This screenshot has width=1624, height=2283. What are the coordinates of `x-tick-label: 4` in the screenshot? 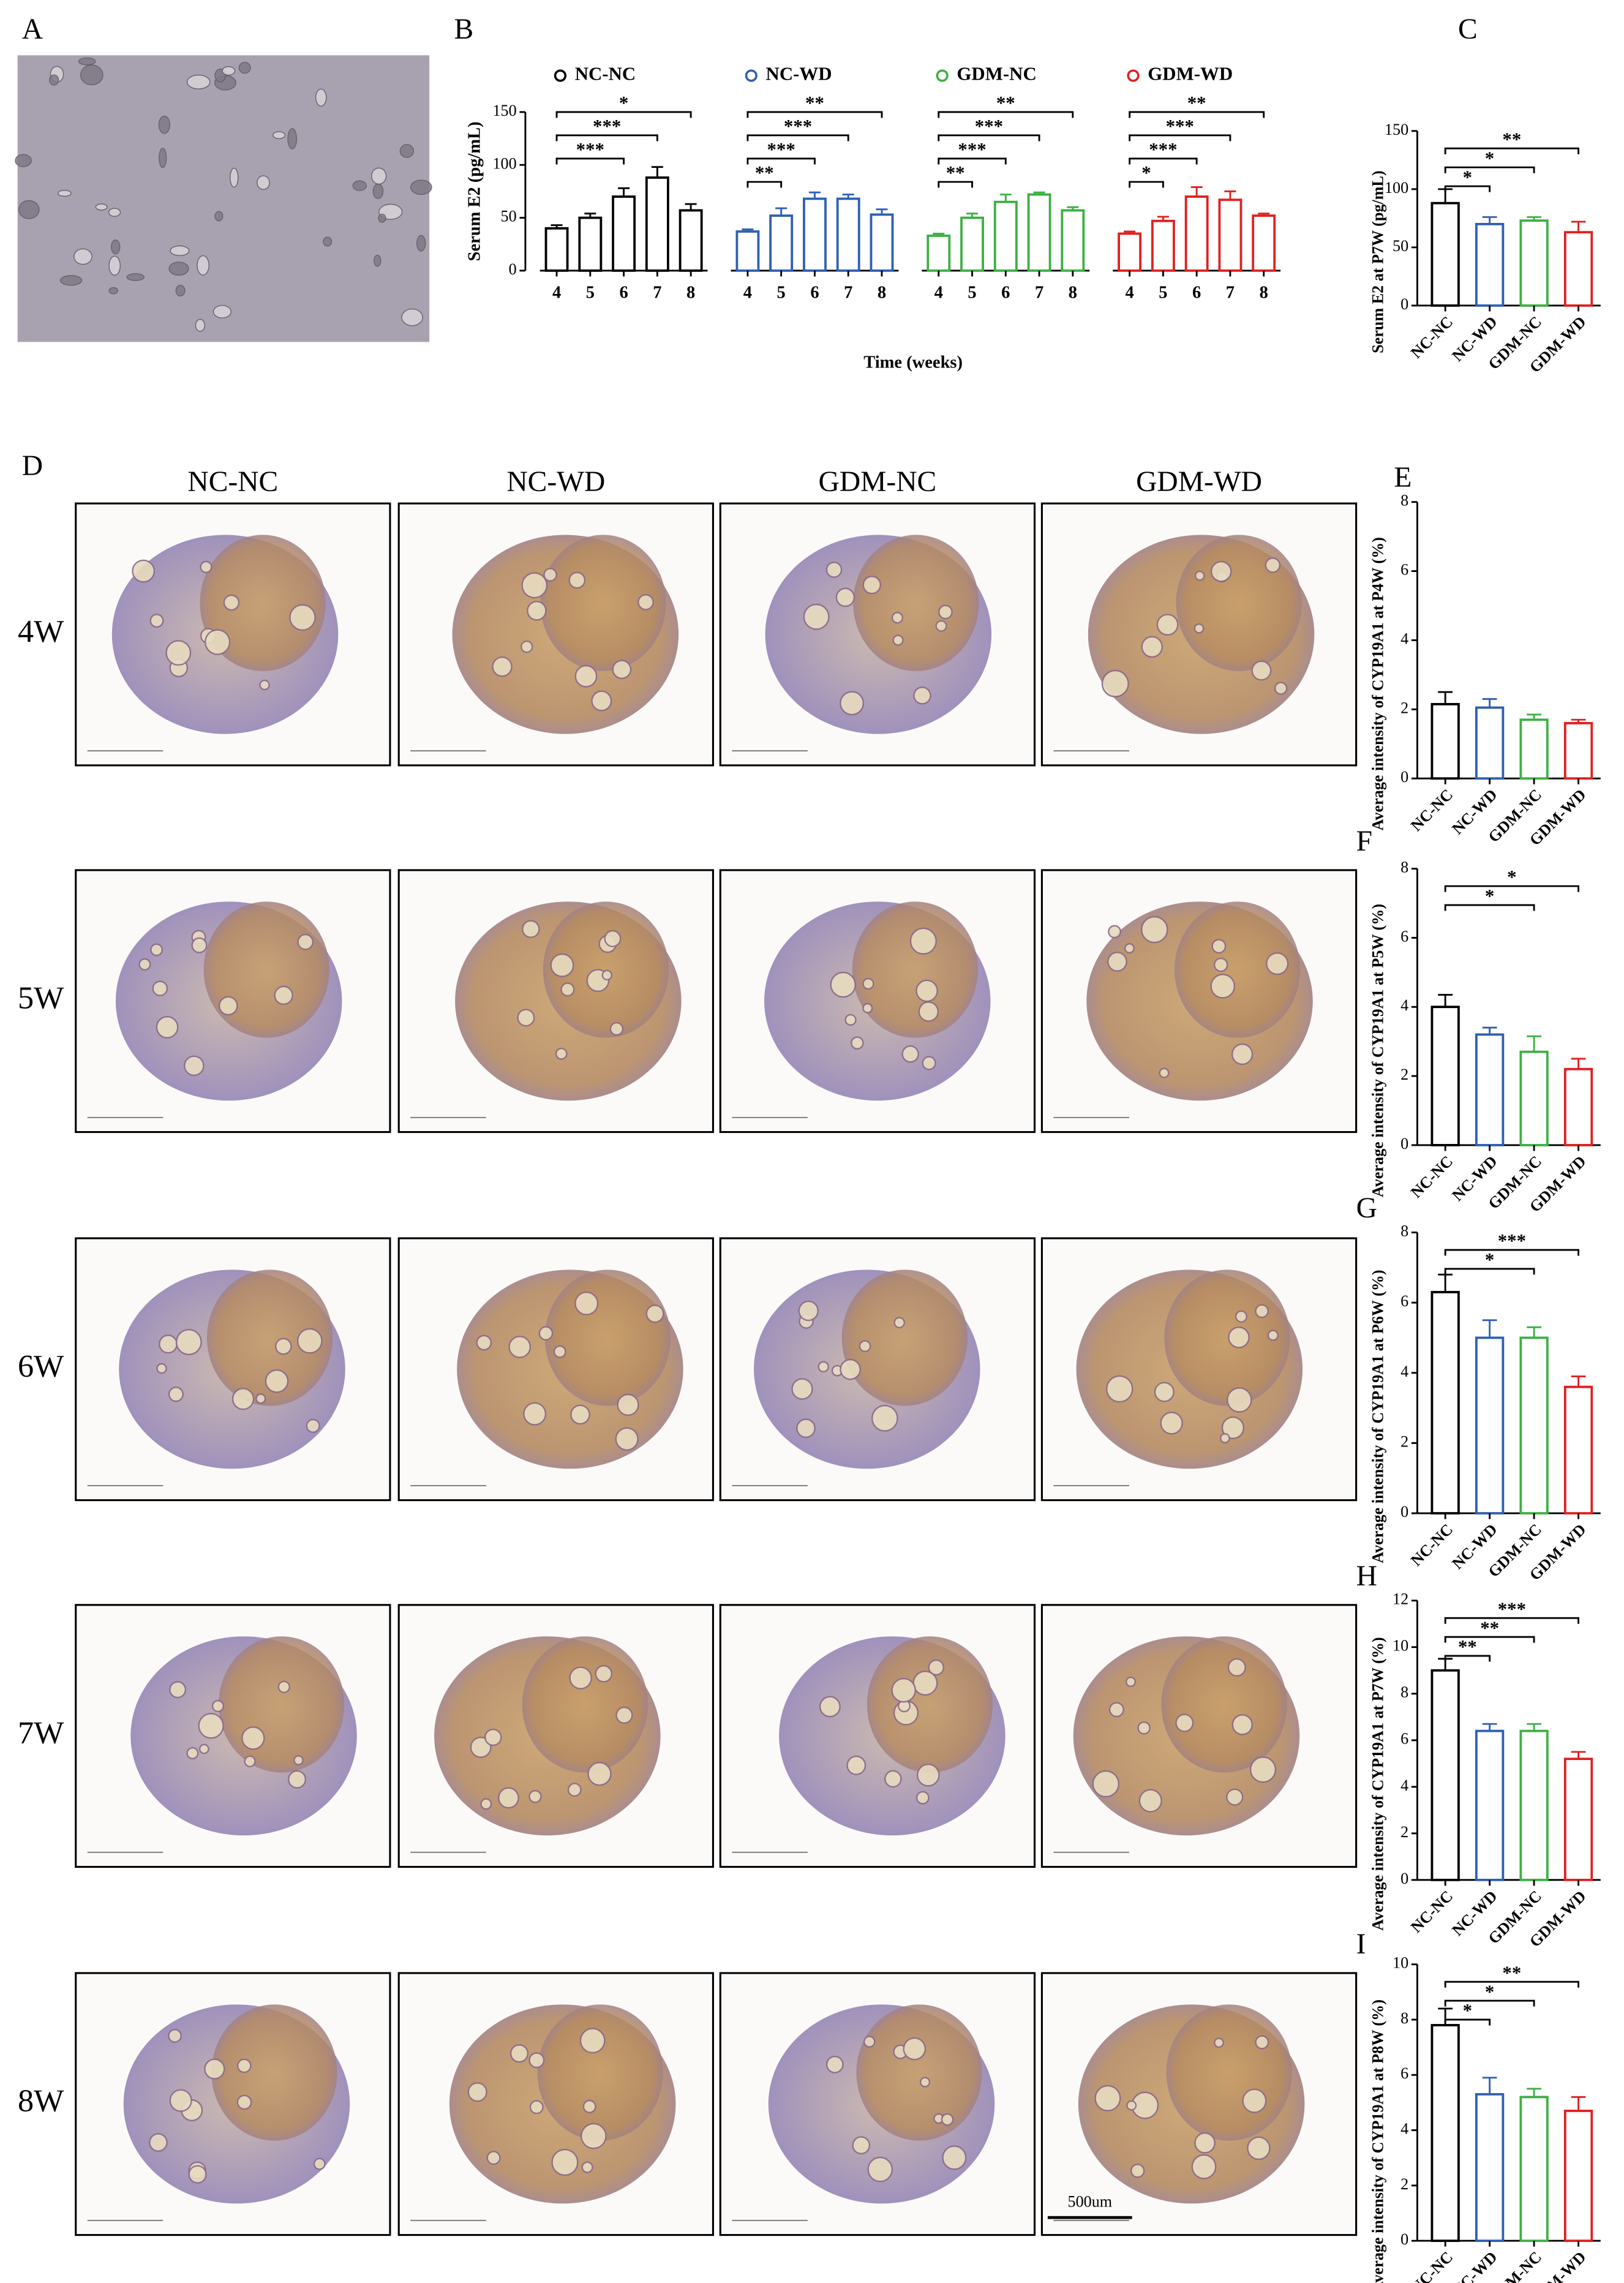 It's located at (938, 293).